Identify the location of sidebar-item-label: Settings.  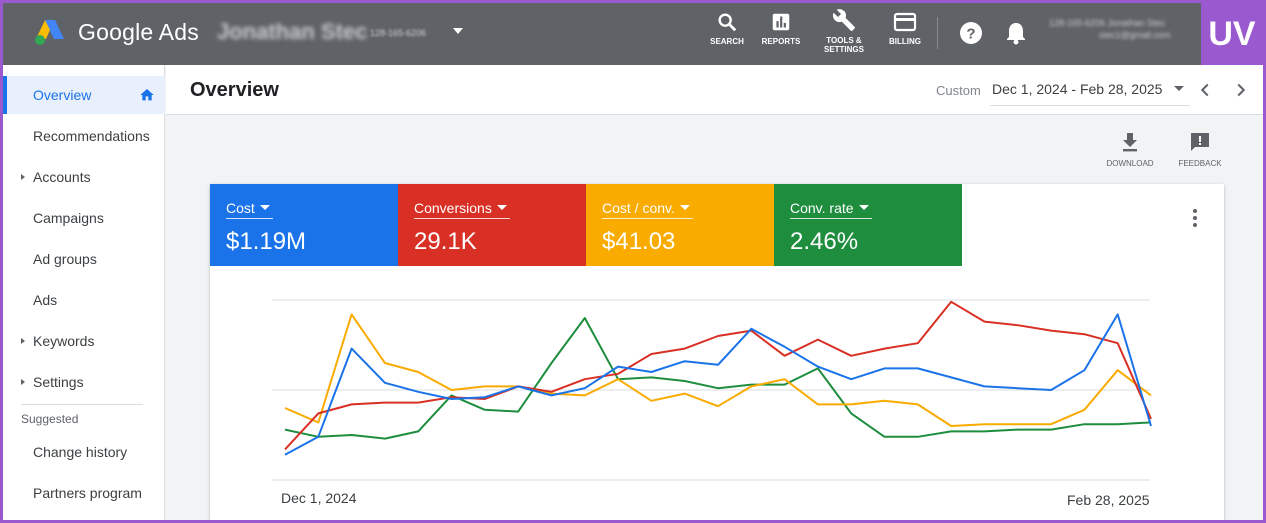
(58, 382).